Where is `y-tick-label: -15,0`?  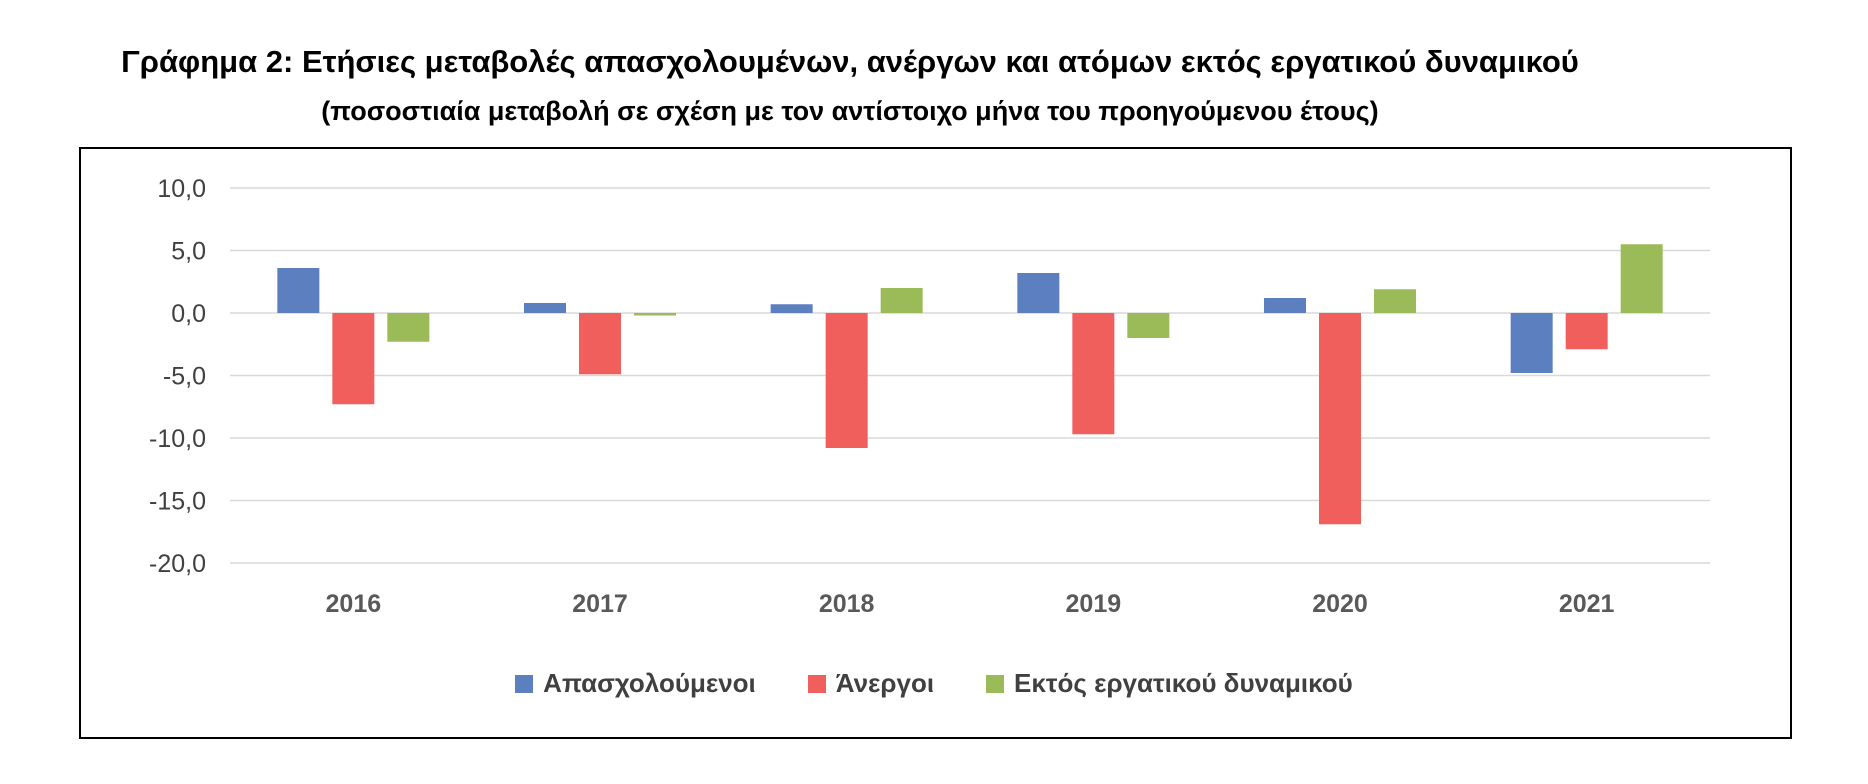
y-tick-label: -15,0 is located at coordinates (177, 502).